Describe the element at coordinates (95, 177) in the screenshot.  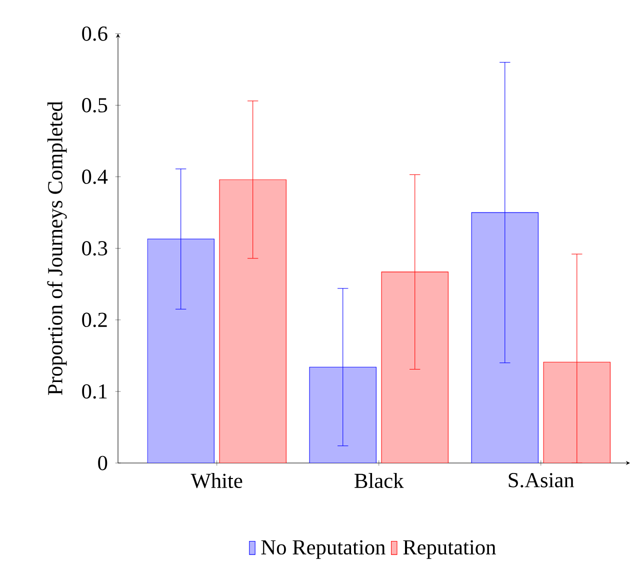
I see `y-tick-label: 0.4` at that location.